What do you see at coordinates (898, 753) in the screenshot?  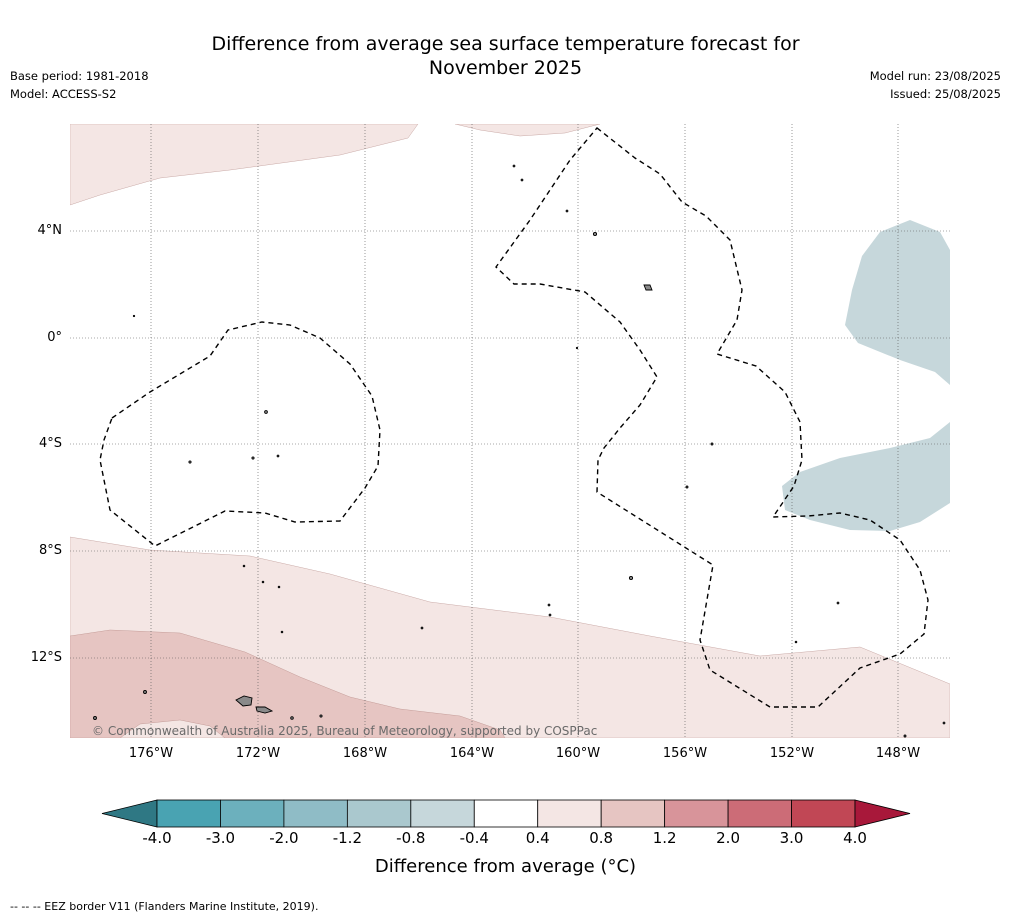 I see `lon-label: 148°W` at bounding box center [898, 753].